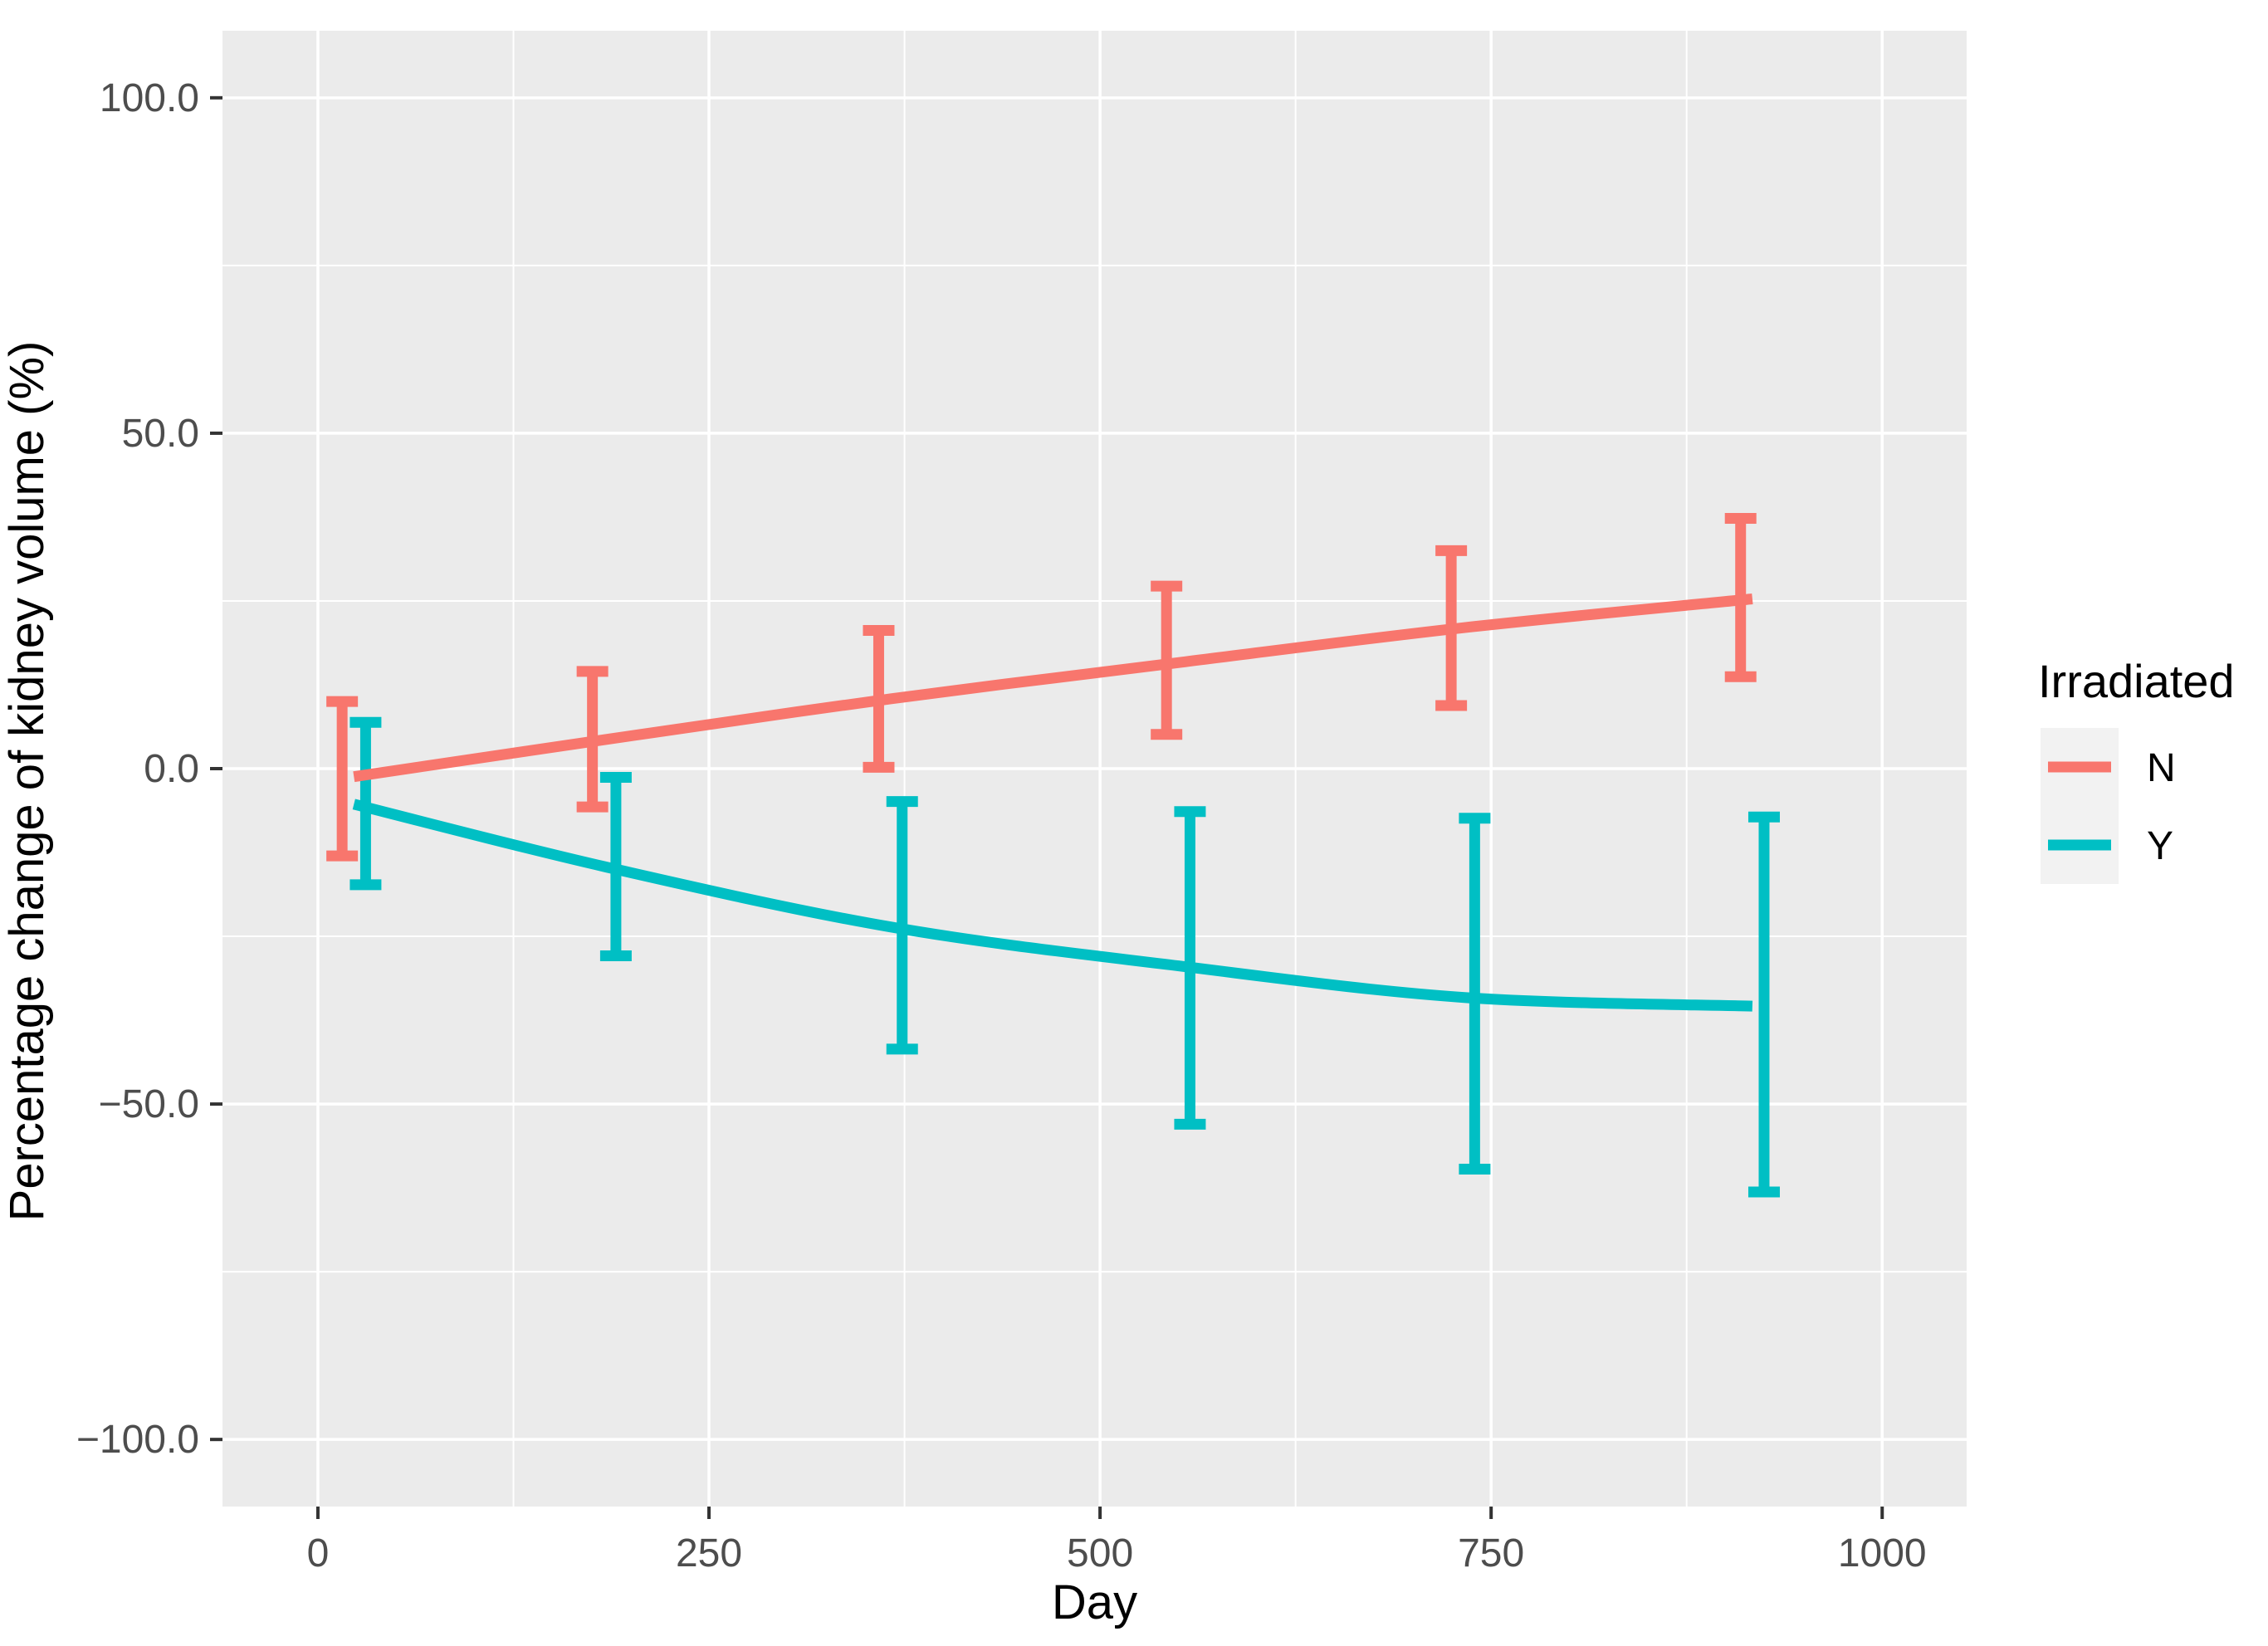  Describe the element at coordinates (171, 769) in the screenshot. I see `y-tick-label: 0.0` at that location.